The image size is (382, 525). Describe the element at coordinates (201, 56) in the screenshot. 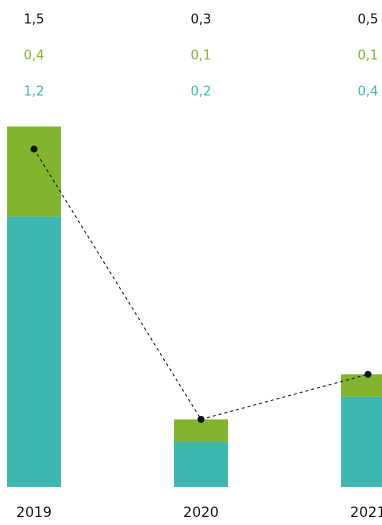

I see `upper-label-2020: 0,1` at that location.